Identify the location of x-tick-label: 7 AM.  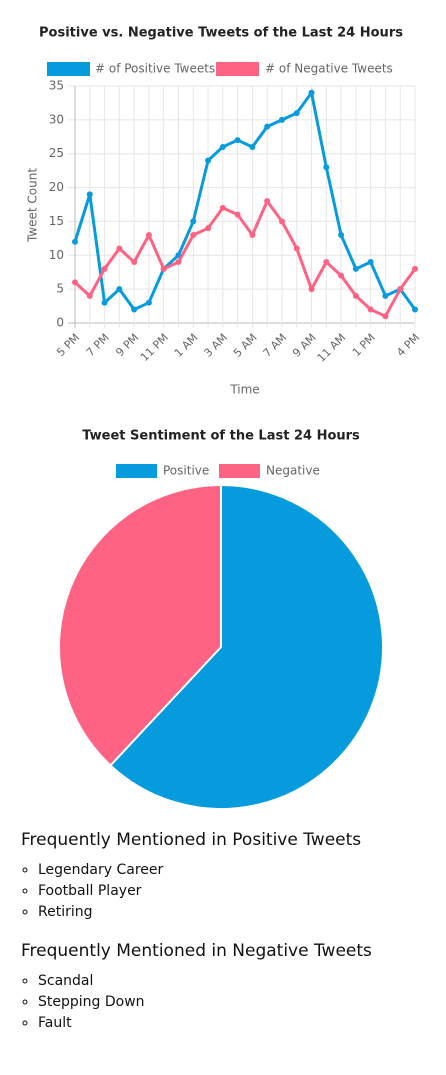
(275, 345).